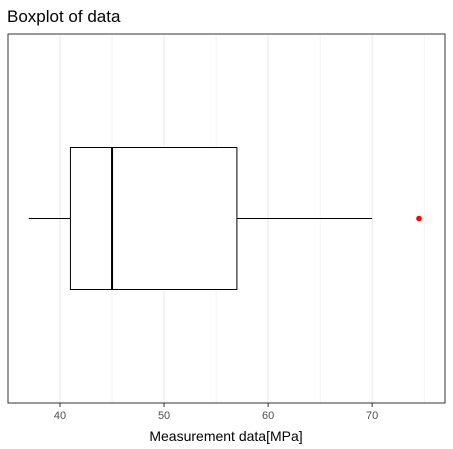 This screenshot has height=449, width=453. Describe the element at coordinates (216, 412) in the screenshot. I see `x-axis: 40 50 60 70` at that location.